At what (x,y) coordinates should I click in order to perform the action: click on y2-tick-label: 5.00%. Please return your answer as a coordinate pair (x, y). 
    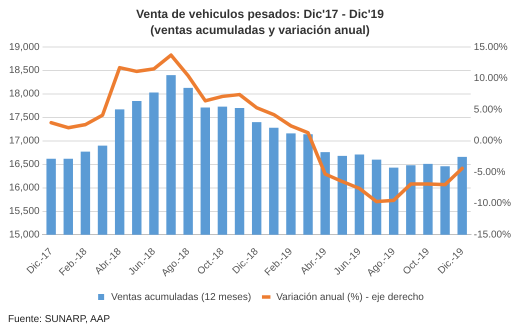
    Looking at the image, I should click on (488, 110).